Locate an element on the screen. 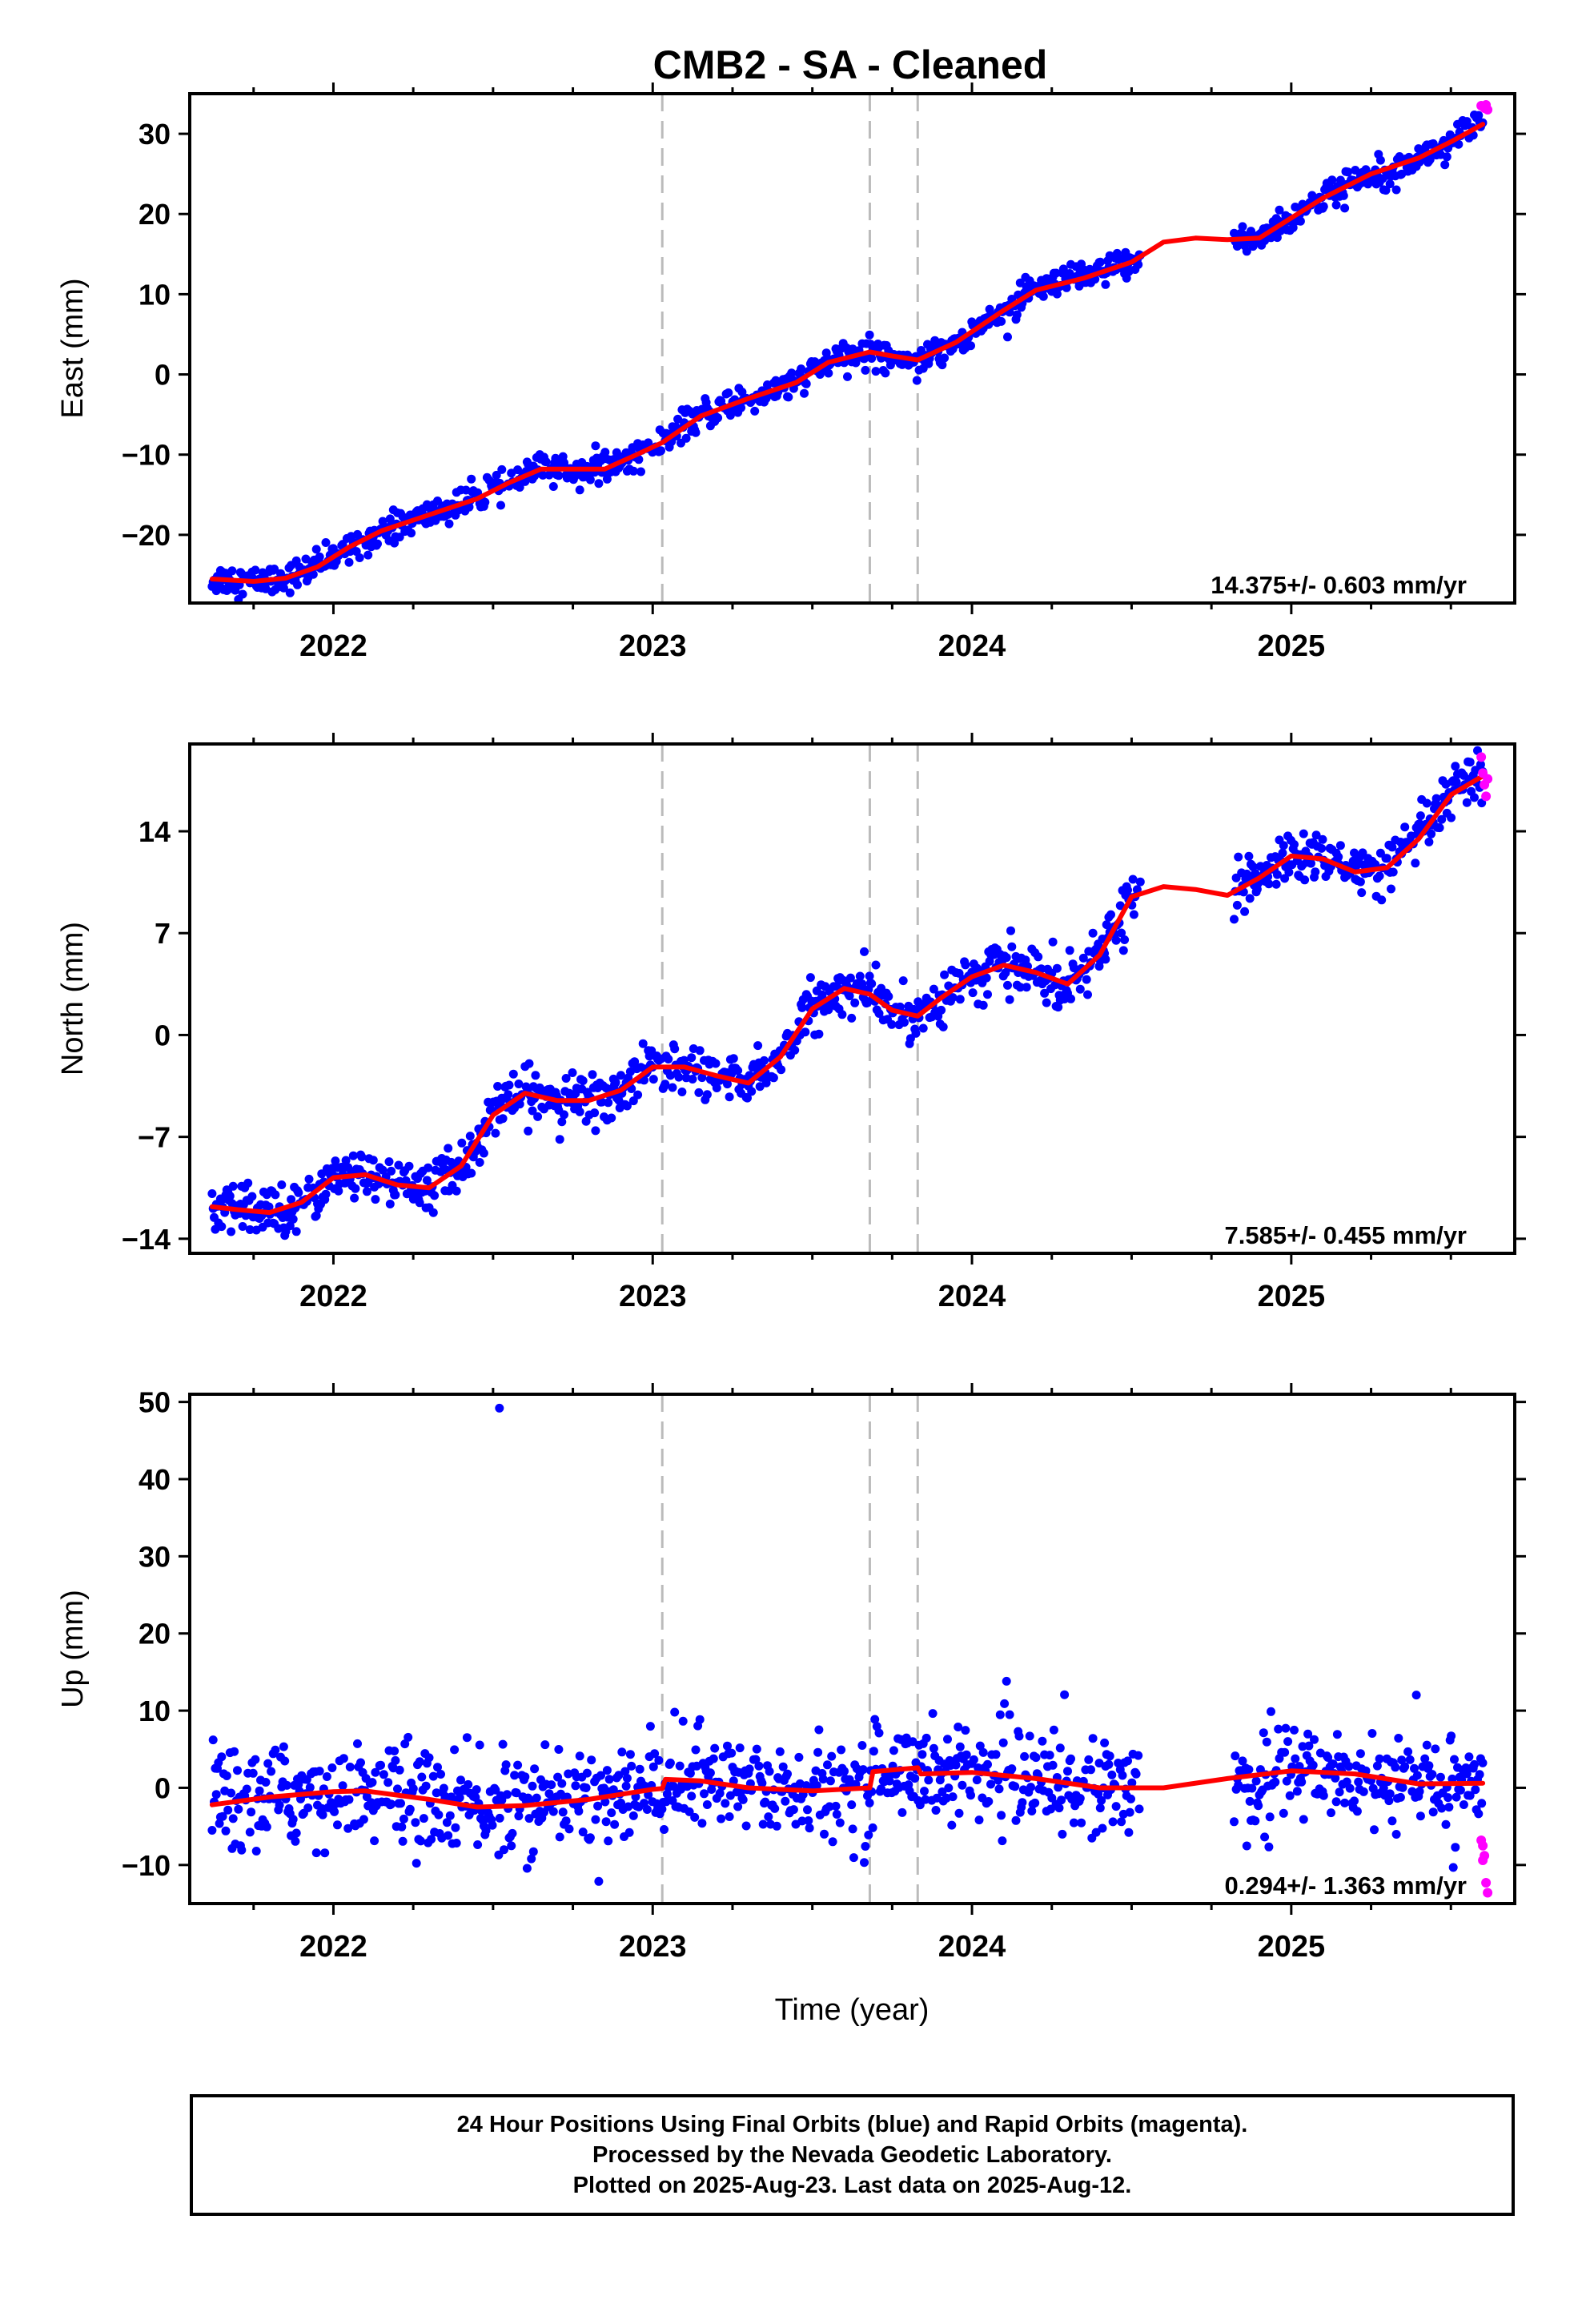 This screenshot has width=1582, height=2324. x-tick-label: 2024 is located at coordinates (972, 1947).